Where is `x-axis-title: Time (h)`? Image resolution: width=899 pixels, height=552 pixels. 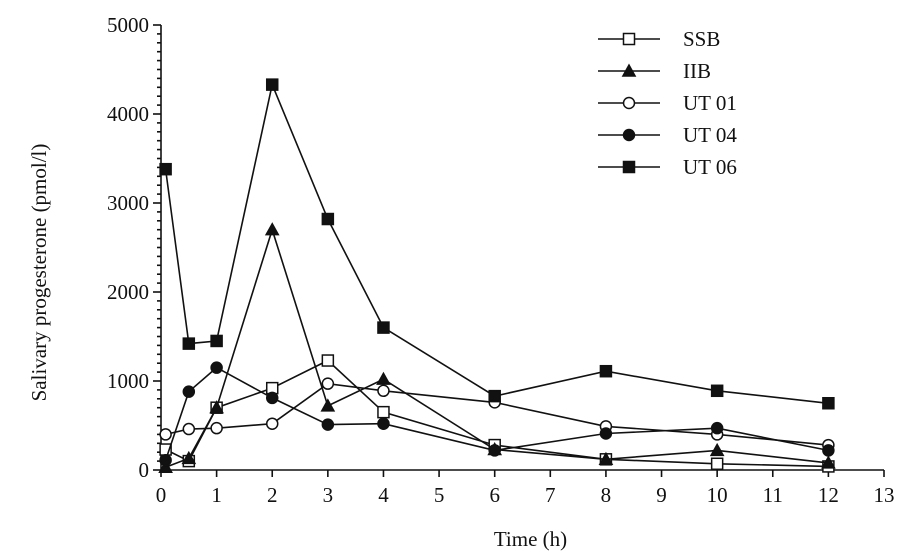 x-axis-title: Time (h) is located at coordinates (530, 539).